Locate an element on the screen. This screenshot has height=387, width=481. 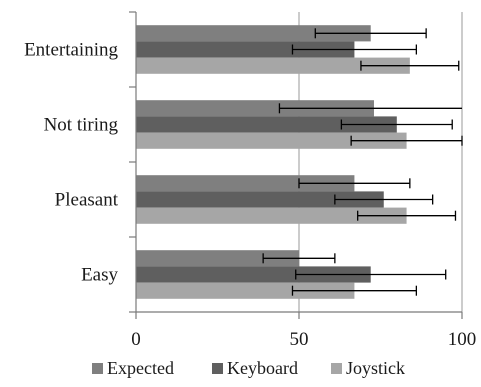
x-tick-label-0: 0 is located at coordinates (136, 339).